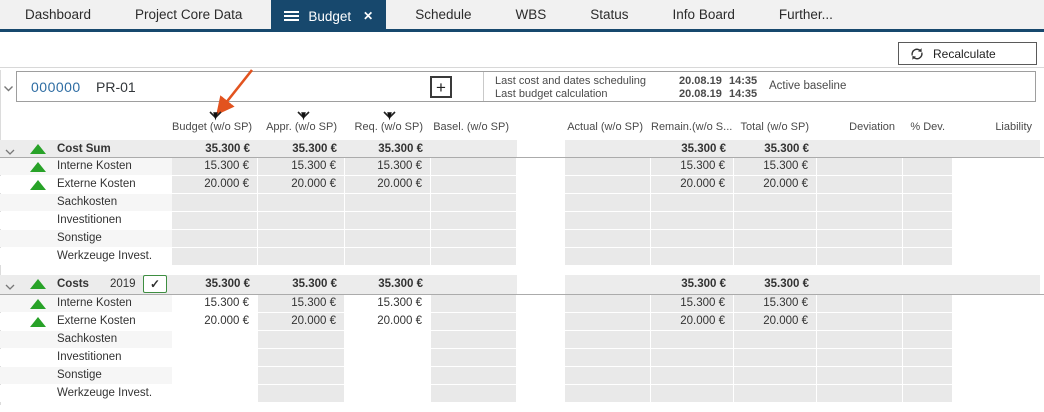 The image size is (1044, 412). Describe the element at coordinates (389, 118) in the screenshot. I see `filter-icon-req` at that location.